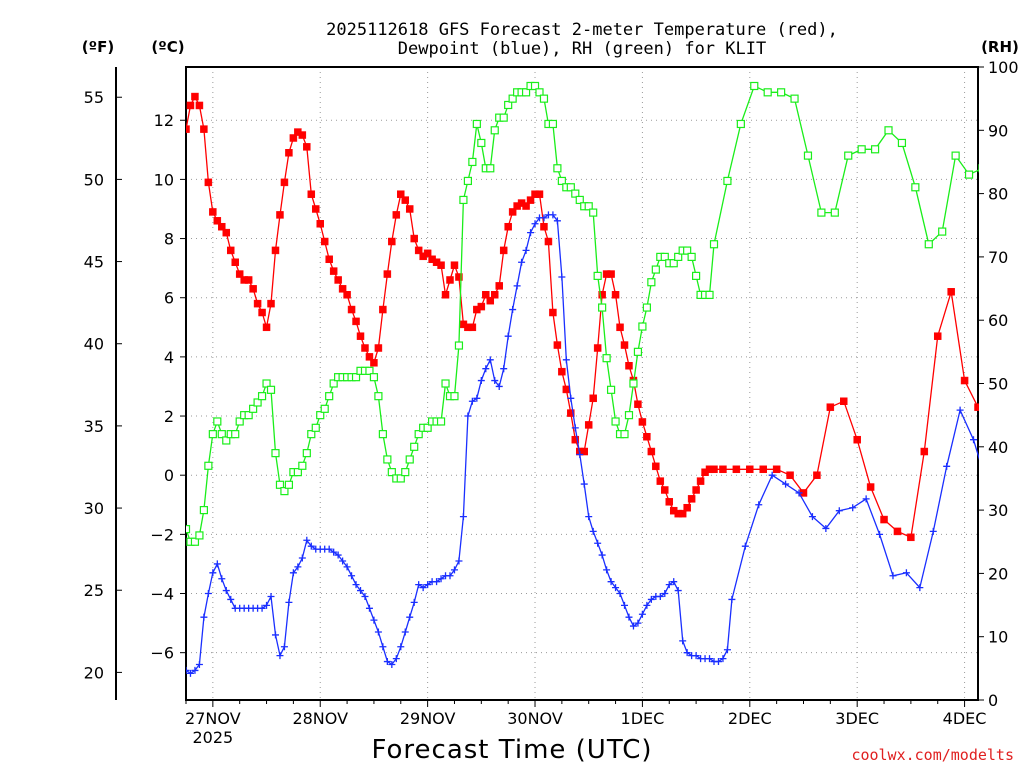  Describe the element at coordinates (162, 653) in the screenshot. I see `celsius-tick-label: −6` at that location.